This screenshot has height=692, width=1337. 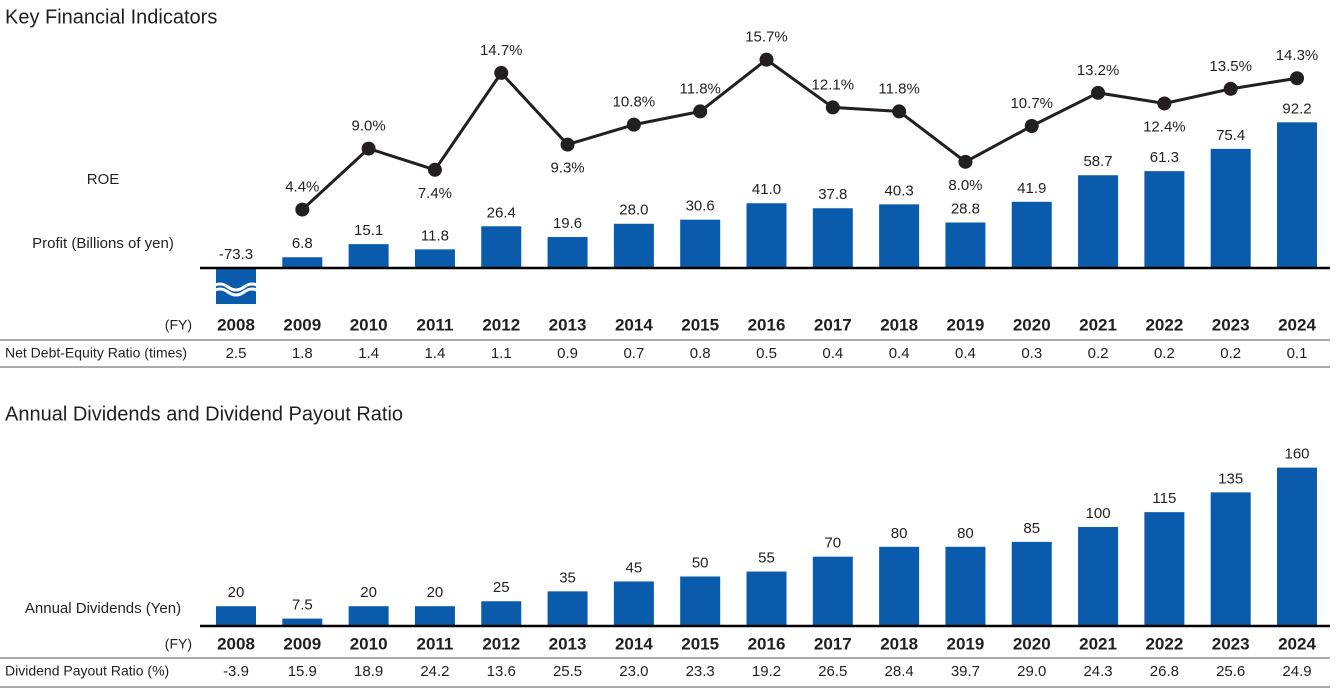 I want to click on data-label: 6.8, so click(x=302, y=243).